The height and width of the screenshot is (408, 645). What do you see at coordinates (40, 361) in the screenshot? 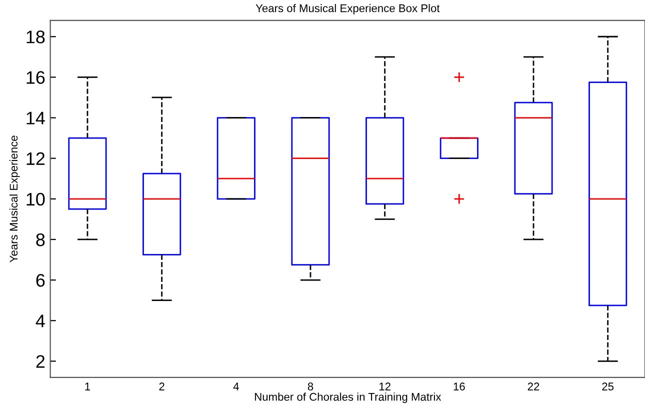
I see `y-tick-label: 2` at bounding box center [40, 361].